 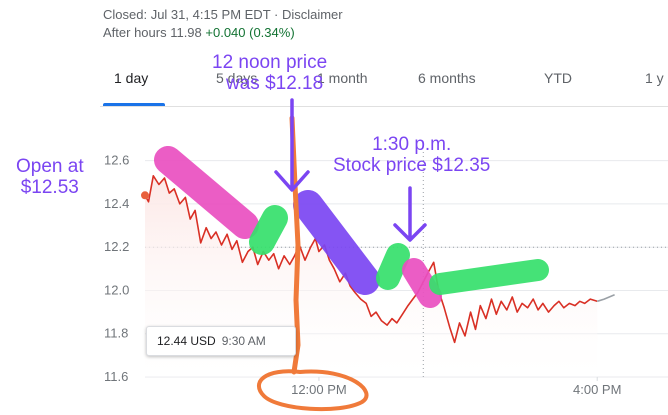 I want to click on tooltip-price: 12.44 USD, so click(x=186, y=341).